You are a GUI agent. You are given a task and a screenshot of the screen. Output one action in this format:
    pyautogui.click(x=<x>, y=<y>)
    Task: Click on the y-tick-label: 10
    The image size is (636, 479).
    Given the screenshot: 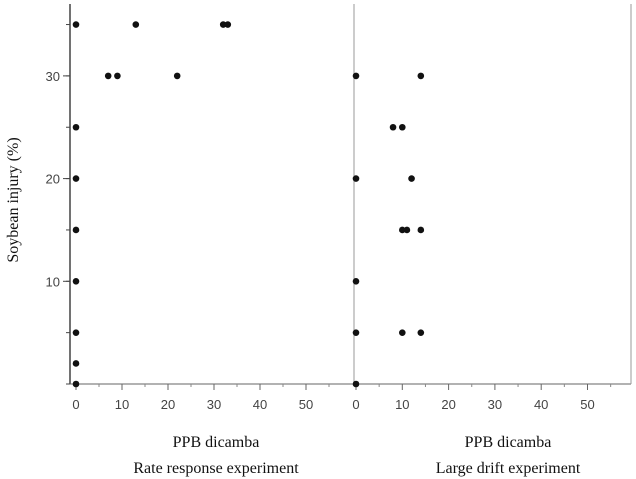 What is the action you would take?
    pyautogui.click(x=53, y=281)
    